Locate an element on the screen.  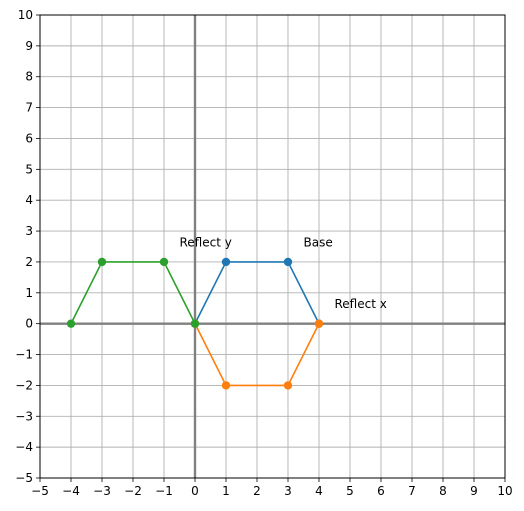
x-tick-label: 7 is located at coordinates (412, 491).